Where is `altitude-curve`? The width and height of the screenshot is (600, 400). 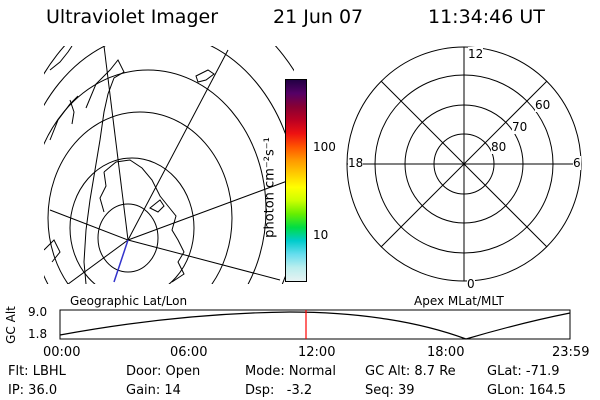
altitude-curve is located at coordinates (315, 325).